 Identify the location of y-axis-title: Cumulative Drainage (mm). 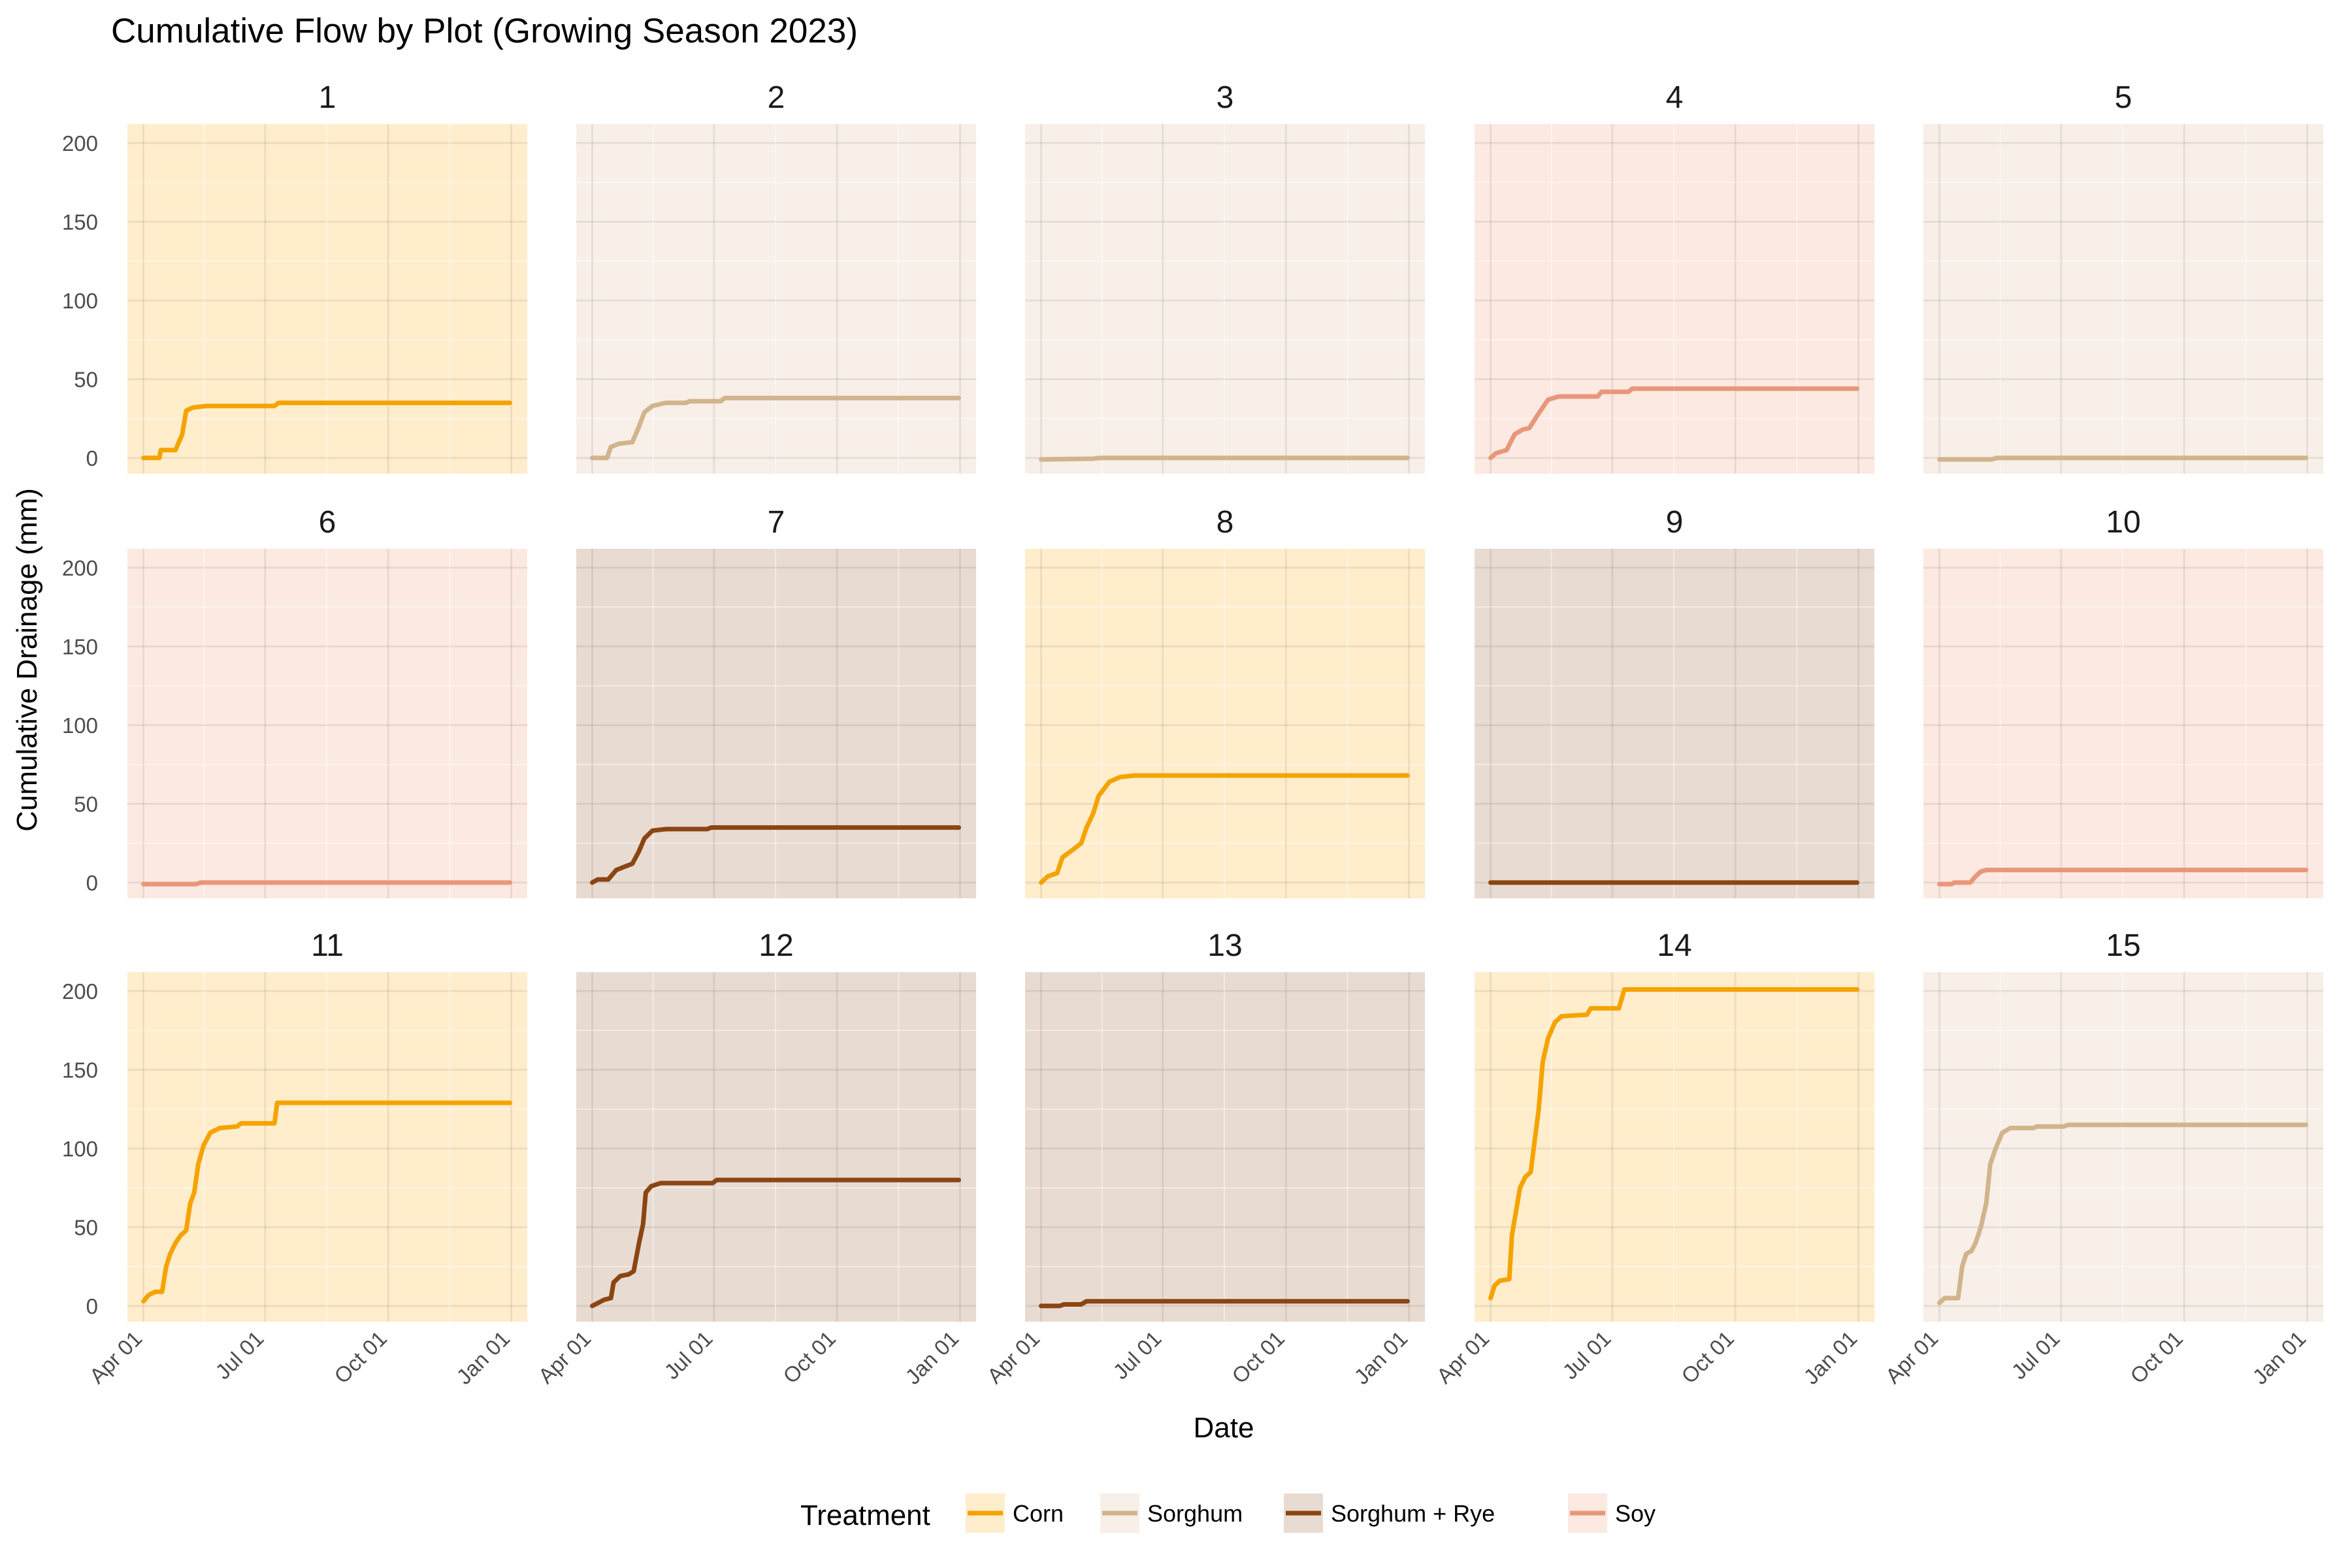
(27, 660).